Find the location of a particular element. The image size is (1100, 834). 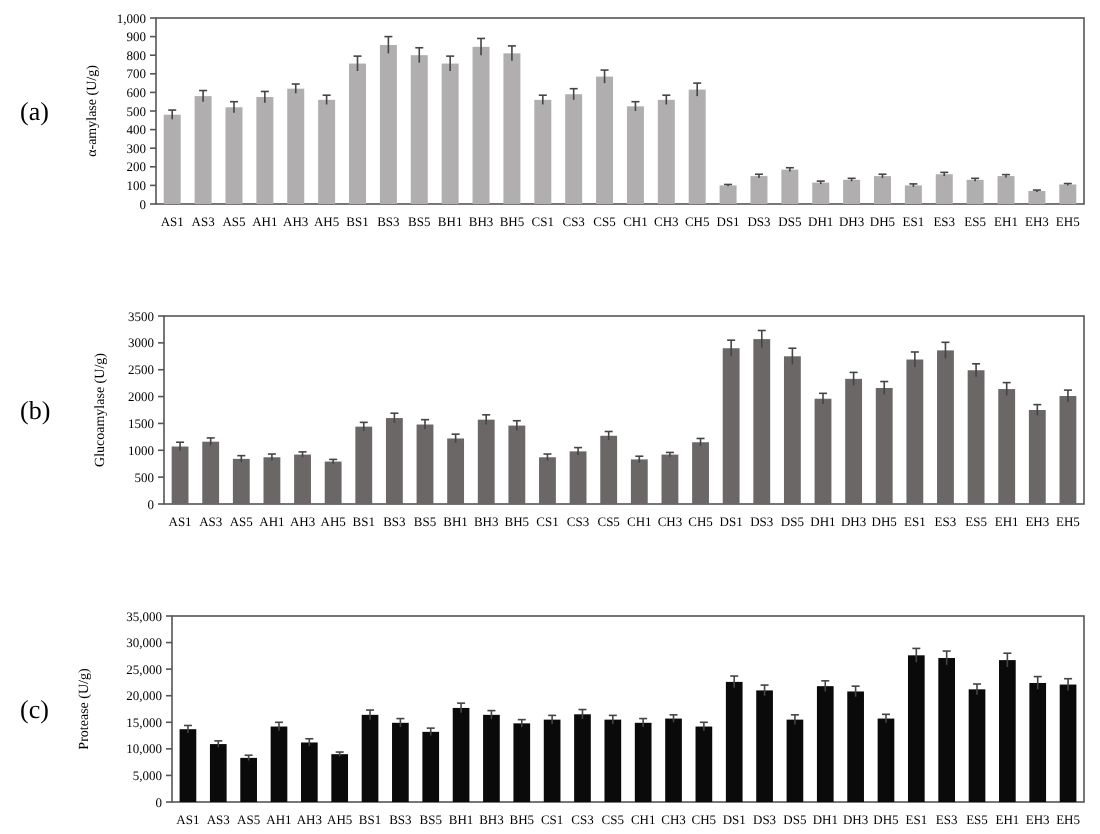

text: (a) is located at coordinates (34, 111).